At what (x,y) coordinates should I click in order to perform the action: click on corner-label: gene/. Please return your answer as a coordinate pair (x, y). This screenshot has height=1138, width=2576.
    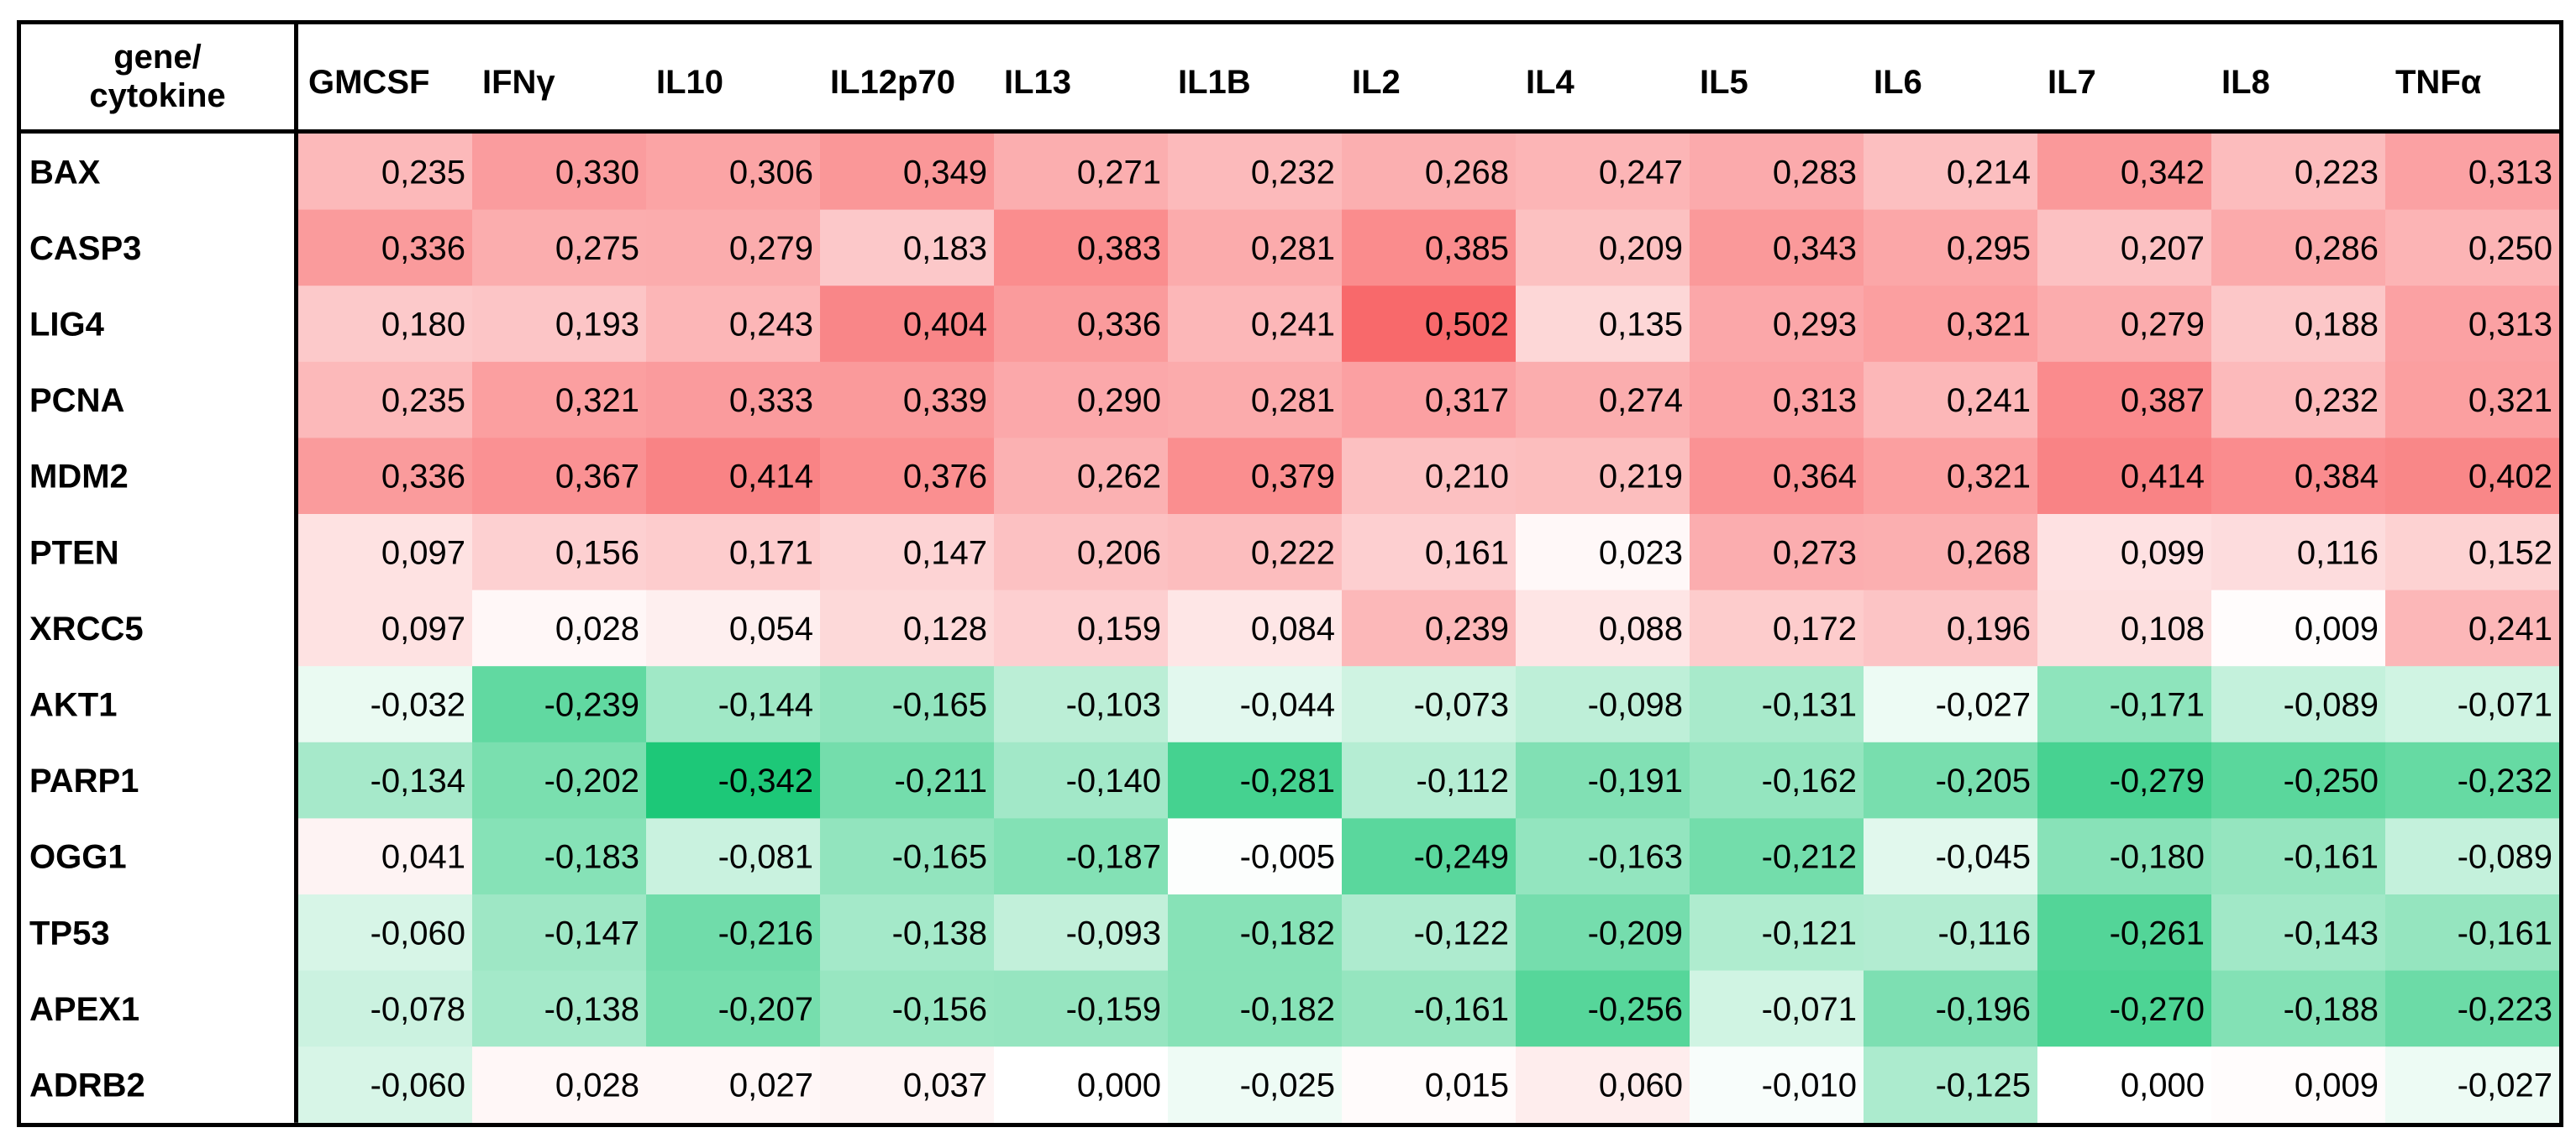
    Looking at the image, I should click on (157, 57).